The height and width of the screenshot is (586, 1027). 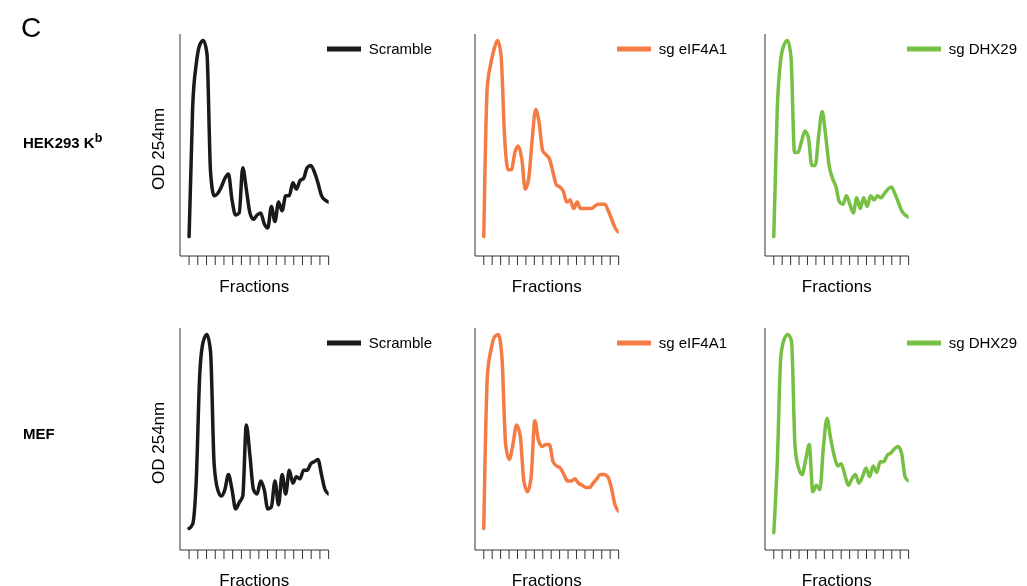 What do you see at coordinates (31, 27) in the screenshot?
I see `text: C` at bounding box center [31, 27].